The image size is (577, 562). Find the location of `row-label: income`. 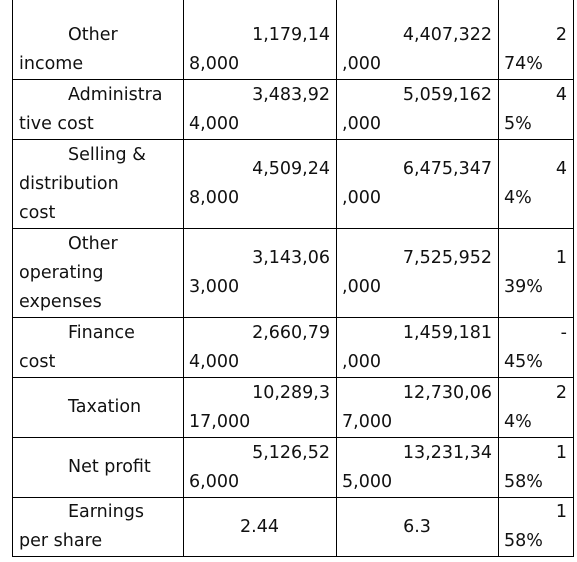

row-label: income is located at coordinates (51, 64).